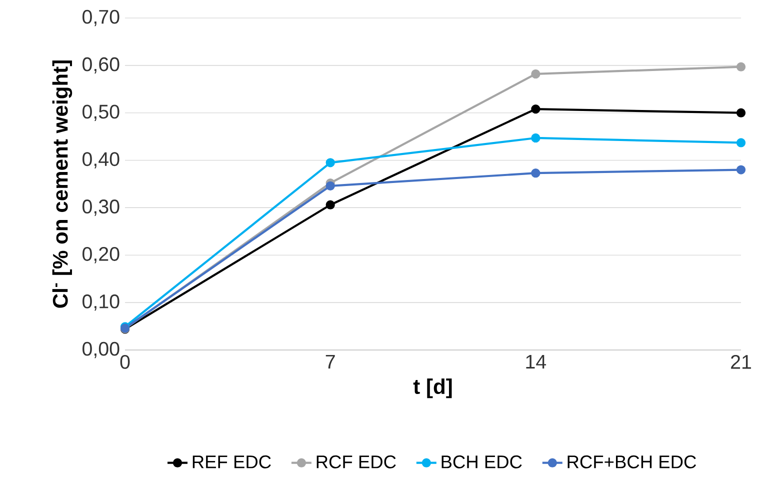  What do you see at coordinates (101, 255) in the screenshot?
I see `y-tick-label: 0,20` at bounding box center [101, 255].